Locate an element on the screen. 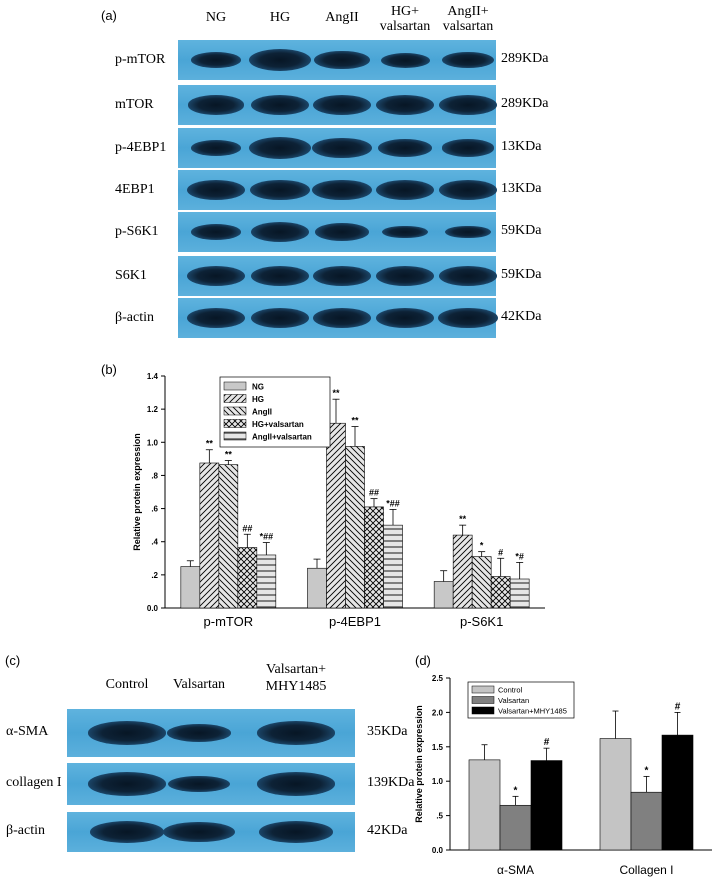 This screenshot has width=720, height=888. legend-label: AngII is located at coordinates (262, 412).